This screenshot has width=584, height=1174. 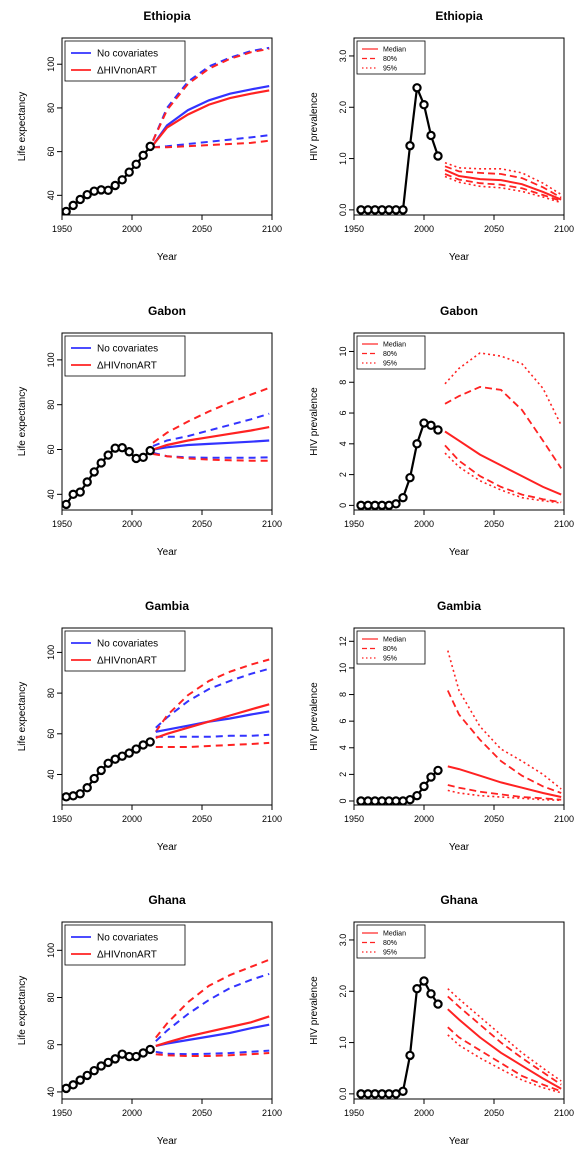 What do you see at coordinates (343, 641) in the screenshot?
I see `y-tick-label: 12` at bounding box center [343, 641].